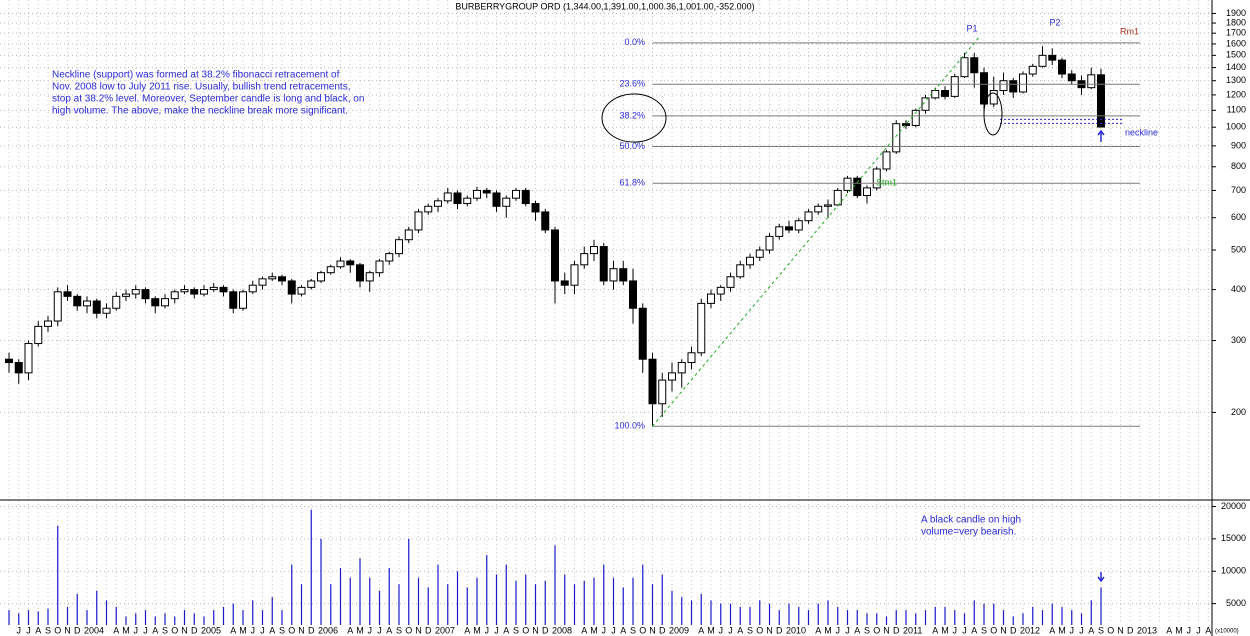  I want to click on y-tick-label: 1700, so click(1236, 33).